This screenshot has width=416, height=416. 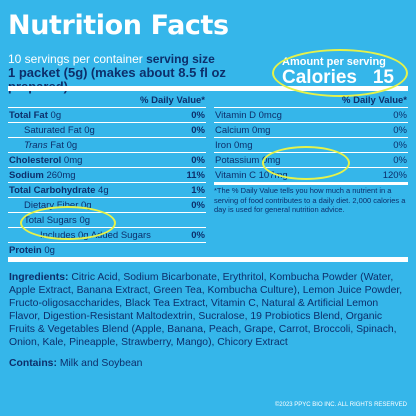 What do you see at coordinates (334, 62) in the screenshot?
I see `calories-amount-label: Amount per serving` at bounding box center [334, 62].